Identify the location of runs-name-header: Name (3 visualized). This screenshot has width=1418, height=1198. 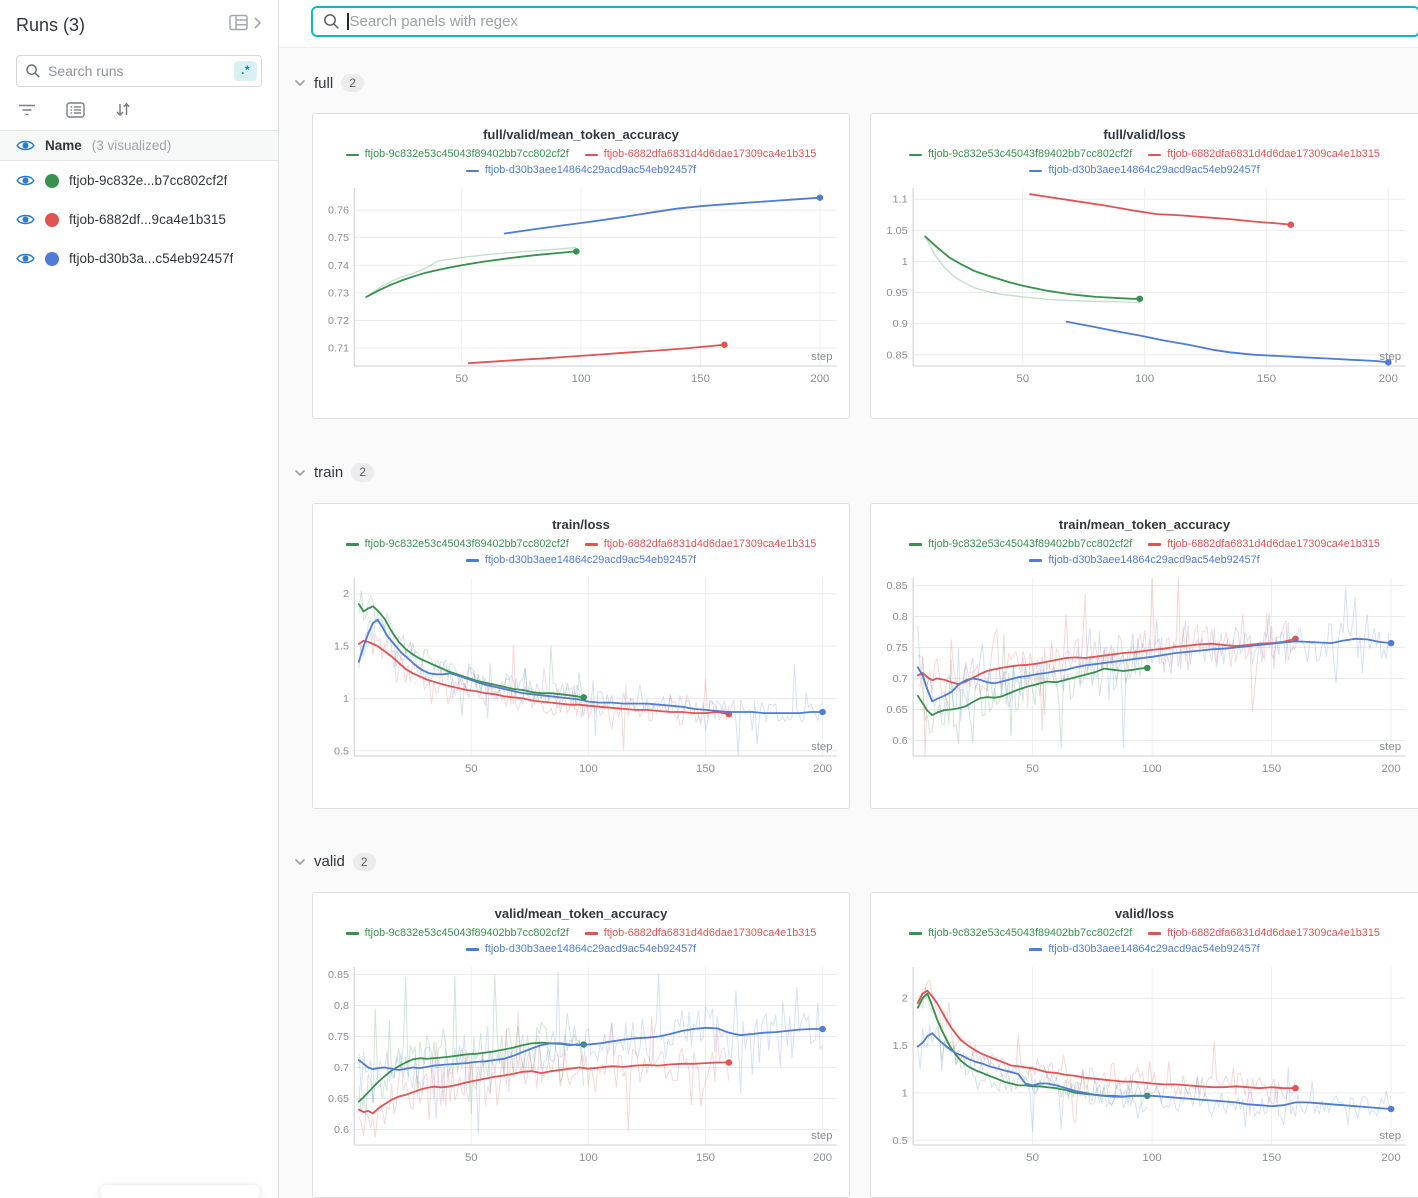
(139, 145).